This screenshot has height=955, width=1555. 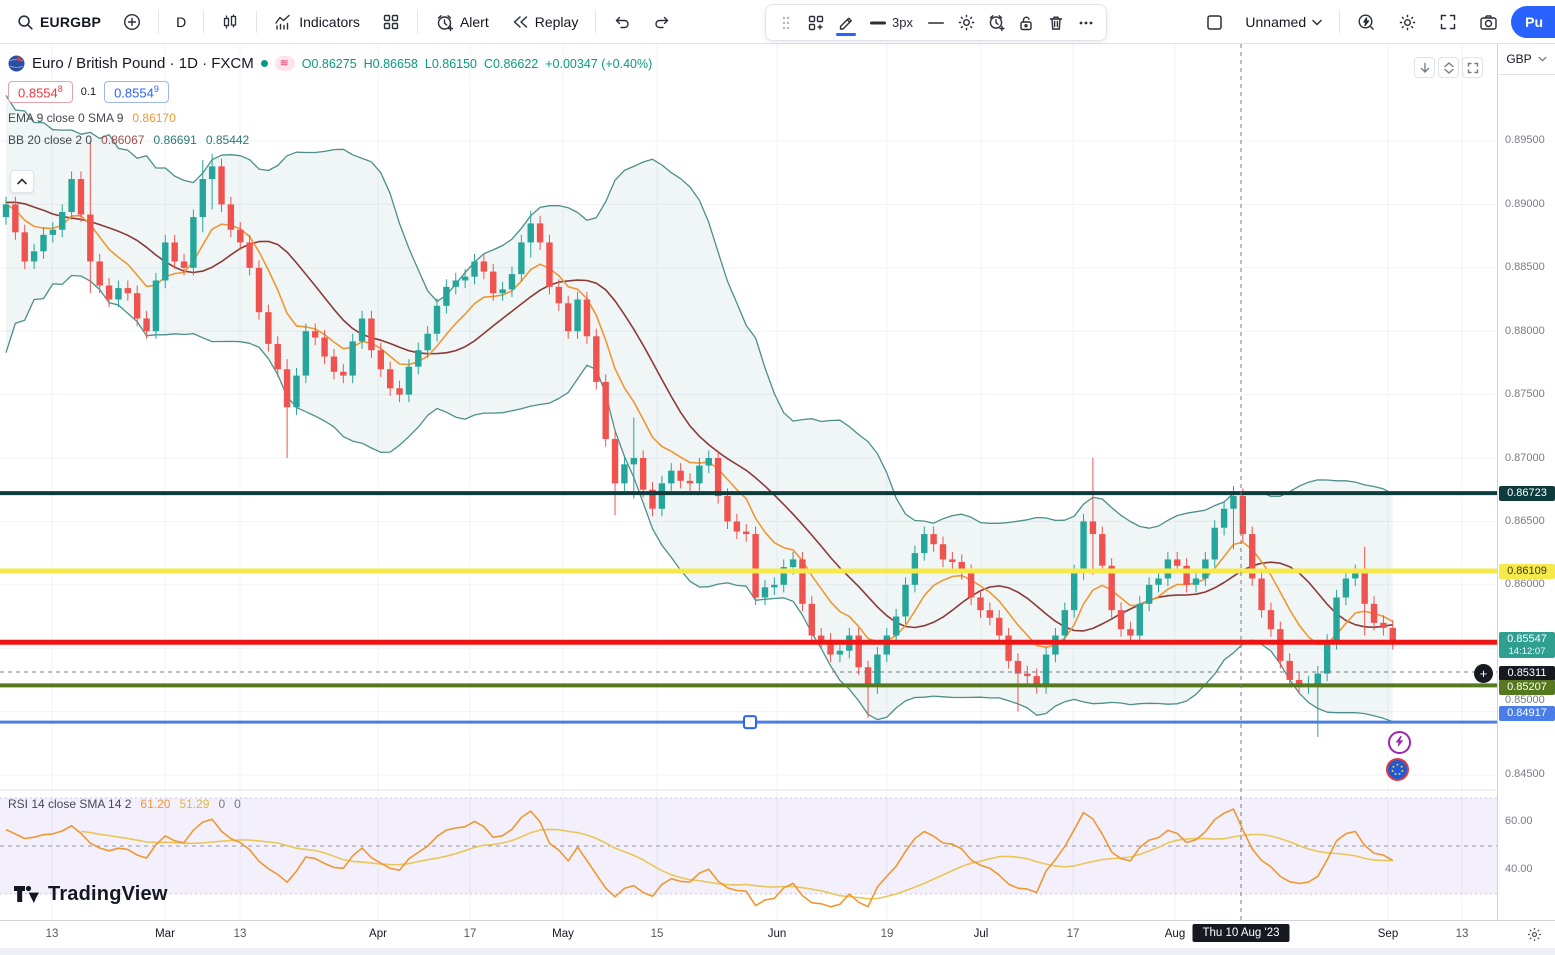 I want to click on bb-upper-value: 0.86691, so click(x=175, y=140).